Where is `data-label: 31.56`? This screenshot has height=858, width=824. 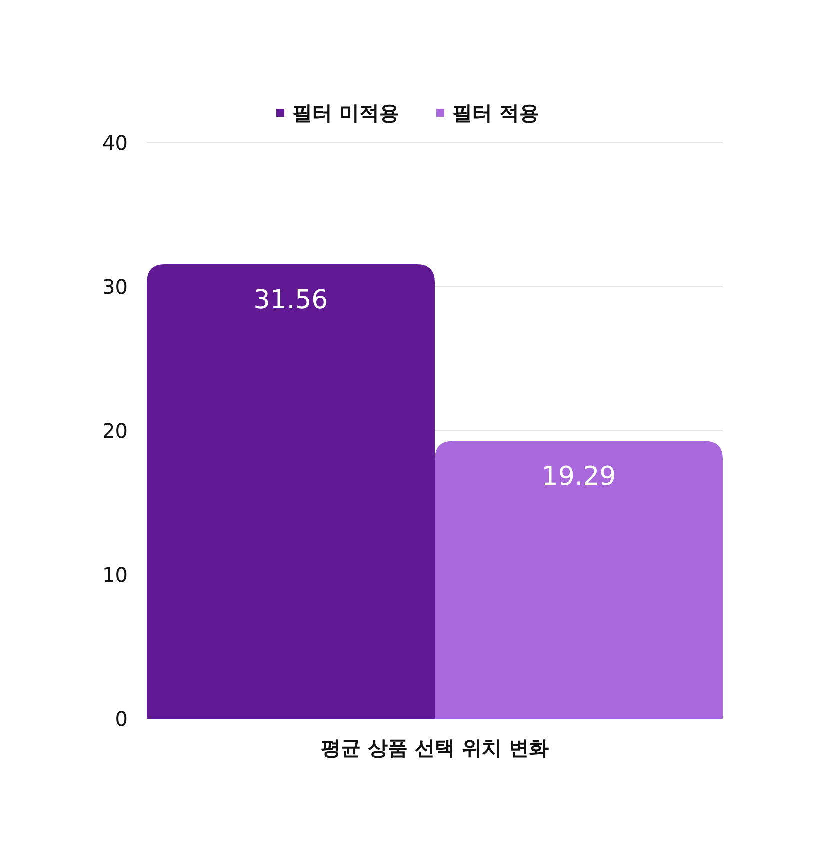
data-label: 31.56 is located at coordinates (291, 301).